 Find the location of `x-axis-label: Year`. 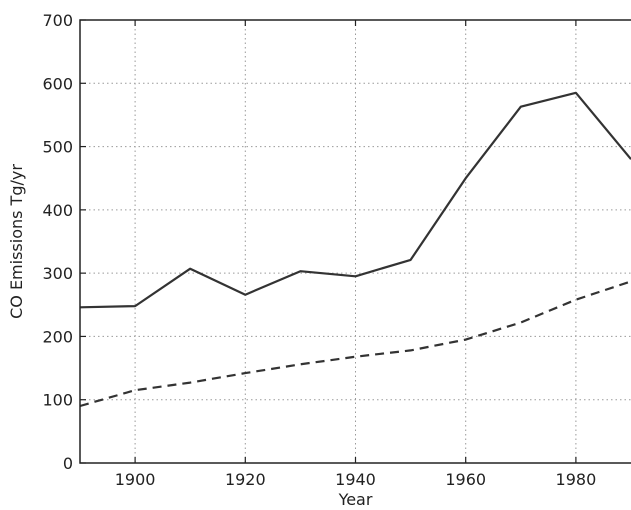

x-axis-label: Year is located at coordinates (355, 499).